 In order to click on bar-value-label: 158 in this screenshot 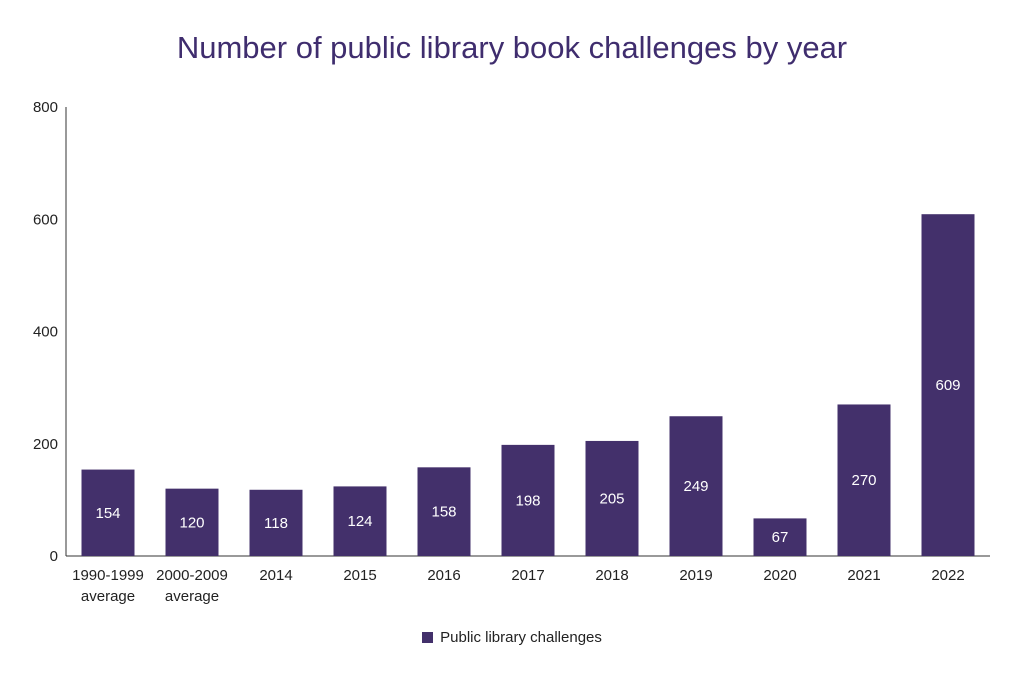, I will do `click(443, 512)`.